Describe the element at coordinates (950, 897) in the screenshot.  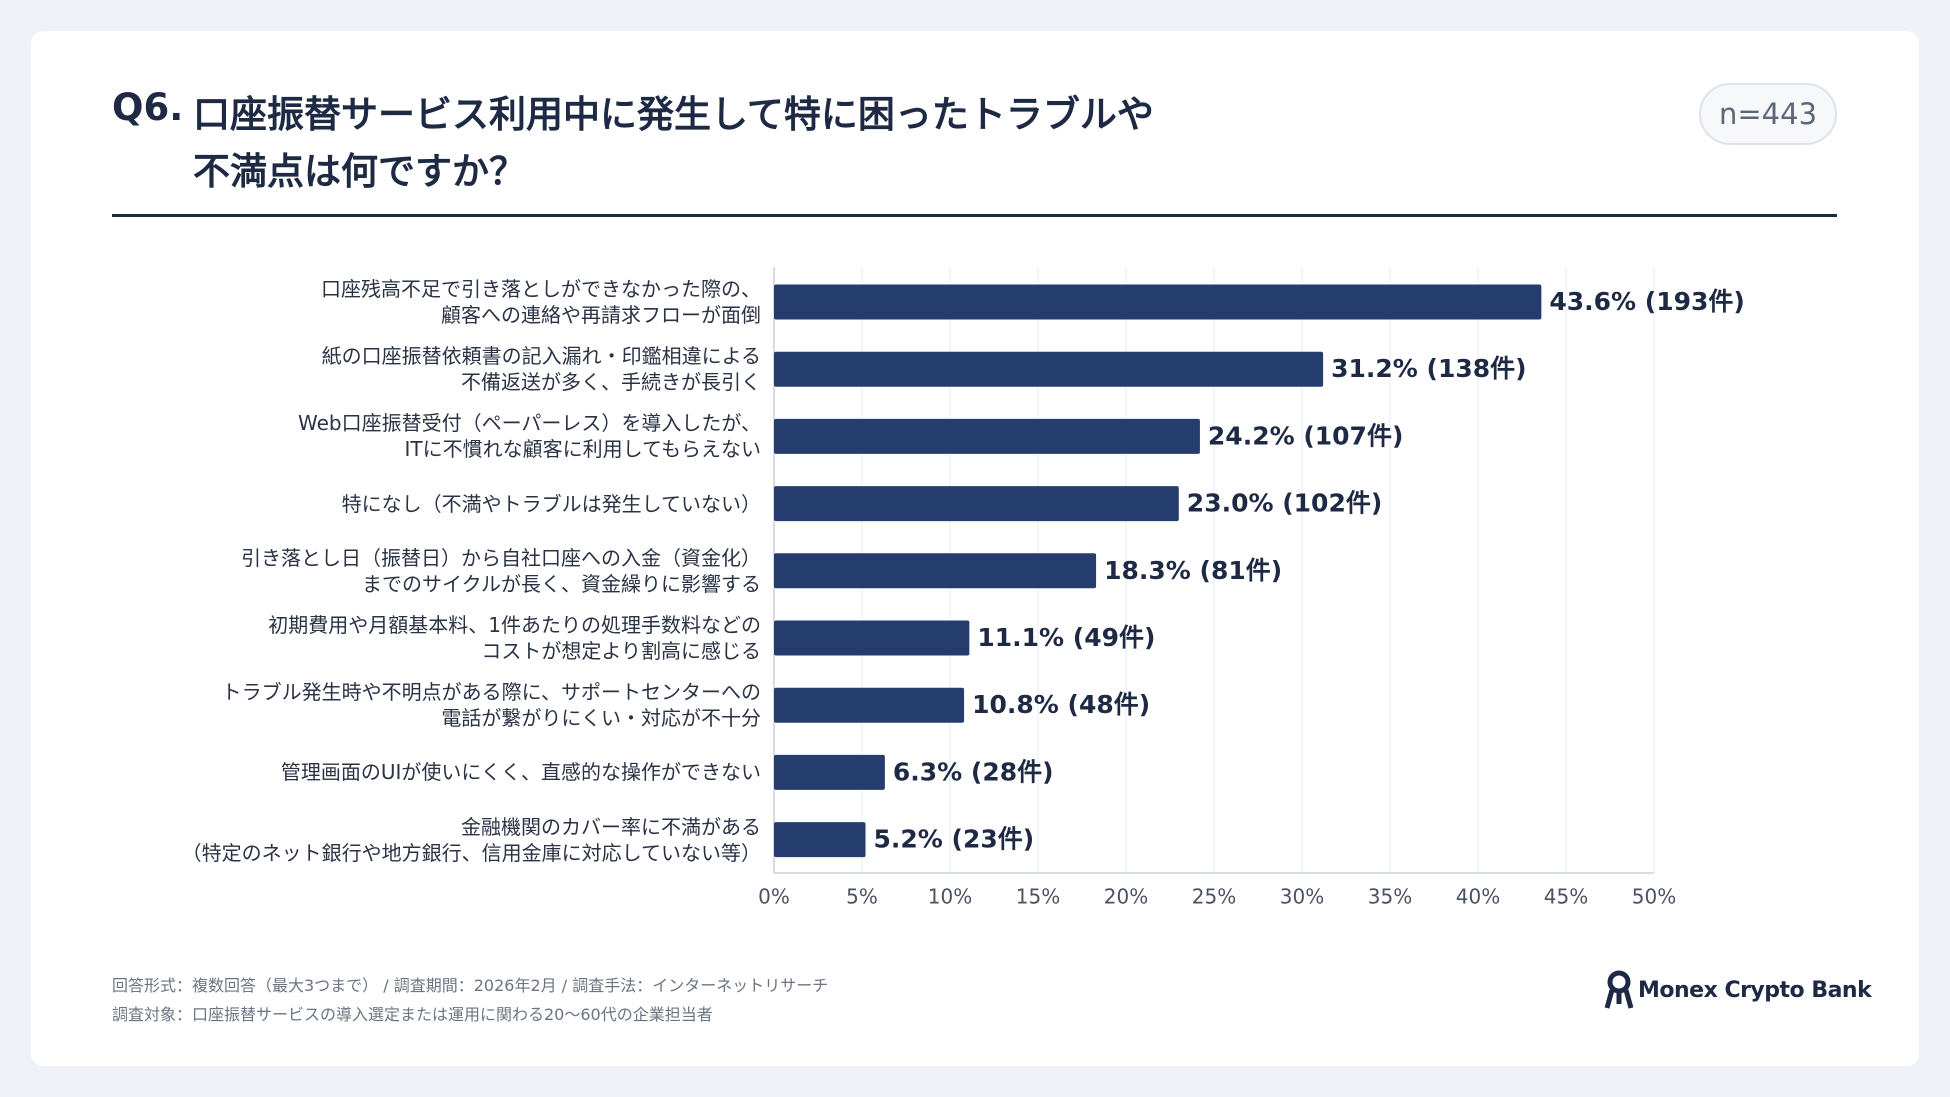
I see `x-tick-label: 10%` at that location.